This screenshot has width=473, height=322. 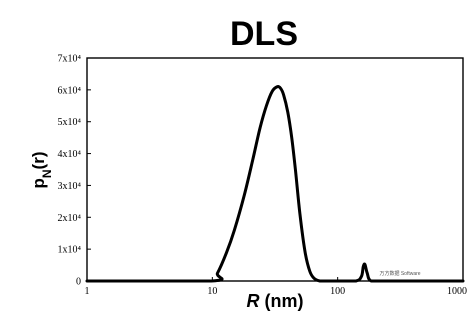 I want to click on x-axis-label-symbol: R, so click(x=253, y=301).